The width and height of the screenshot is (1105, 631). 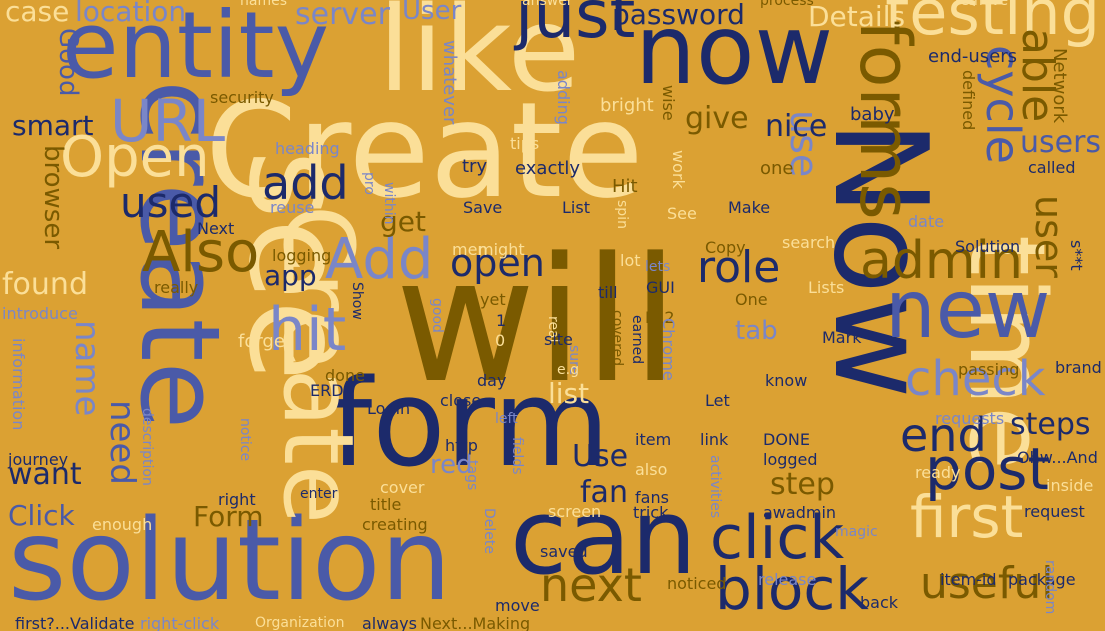 I want to click on cloud-word: hit, so click(x=307, y=330).